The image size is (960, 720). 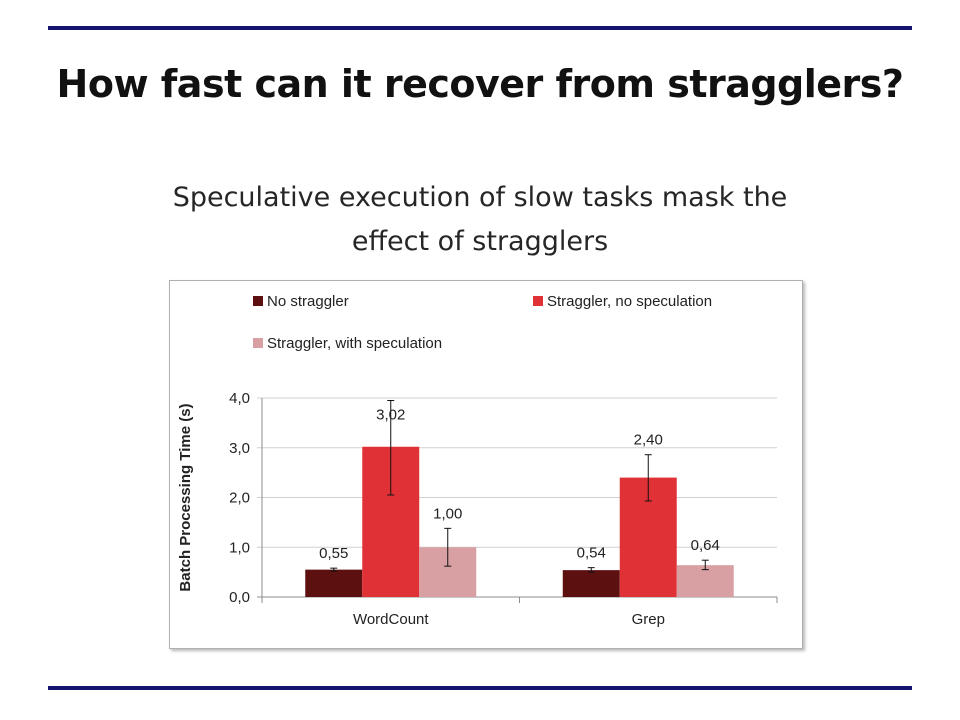 I want to click on data-label-1-2: 0,64, so click(x=705, y=545).